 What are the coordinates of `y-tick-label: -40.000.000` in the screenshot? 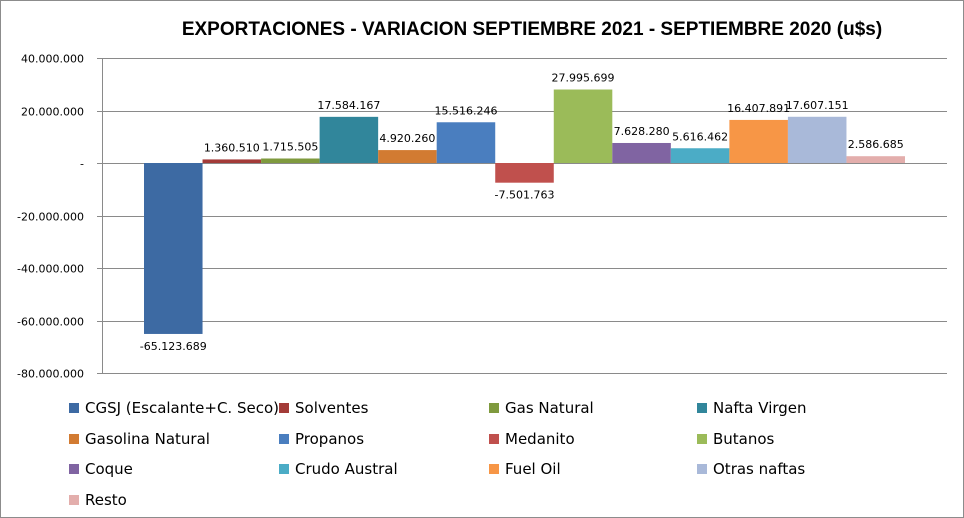 It's located at (50, 269).